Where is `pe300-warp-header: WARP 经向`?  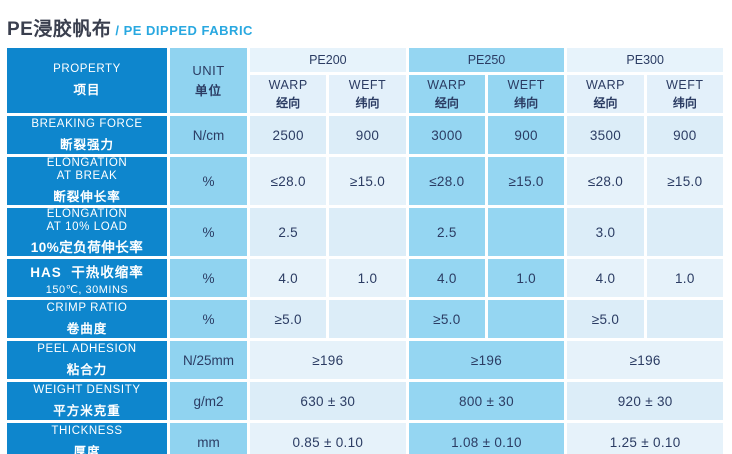
pe300-warp-header: WARP 经向 is located at coordinates (605, 94).